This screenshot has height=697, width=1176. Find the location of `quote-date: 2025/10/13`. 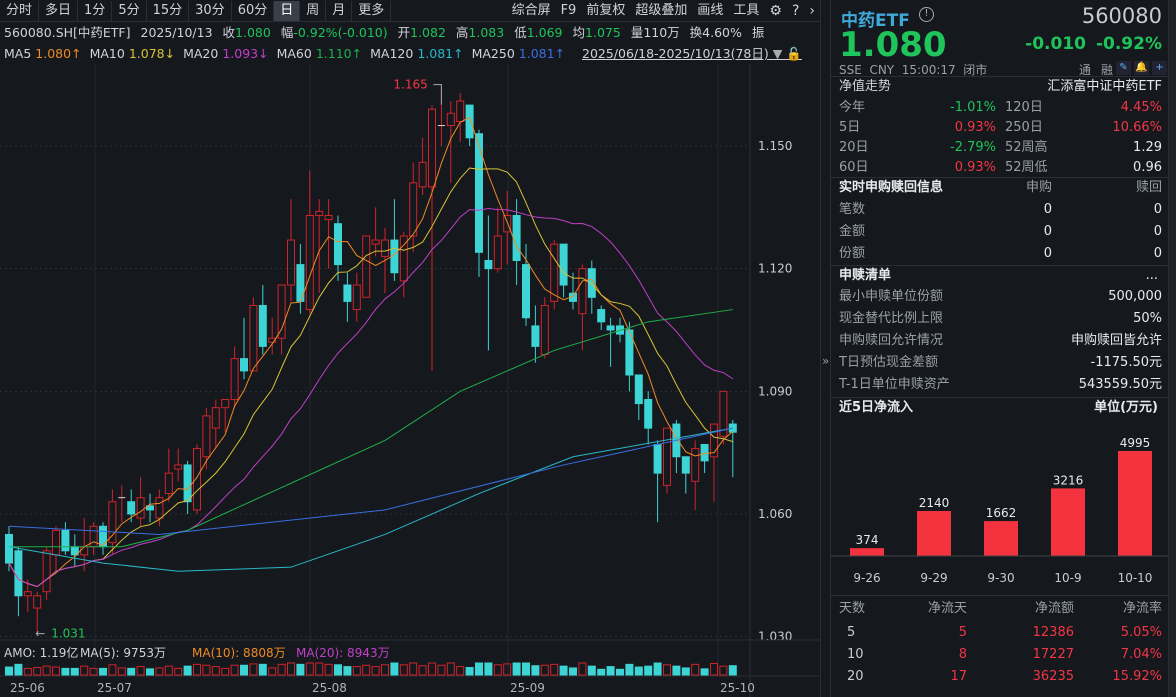

quote-date: 2025/10/13 is located at coordinates (176, 32).